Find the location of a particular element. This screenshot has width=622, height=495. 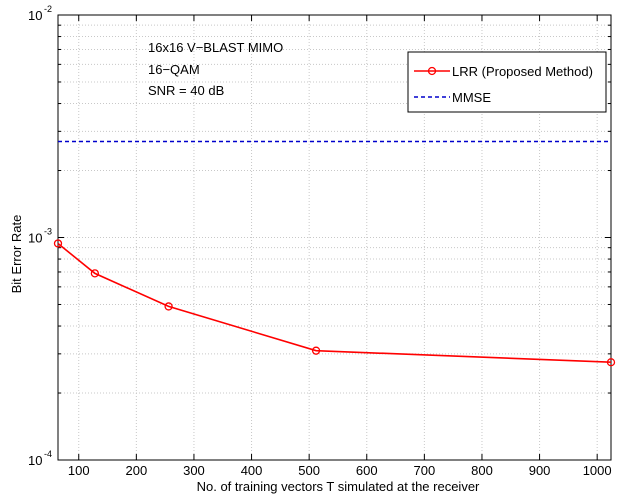

annotation-snr: SNR = 40 dB is located at coordinates (186, 90).